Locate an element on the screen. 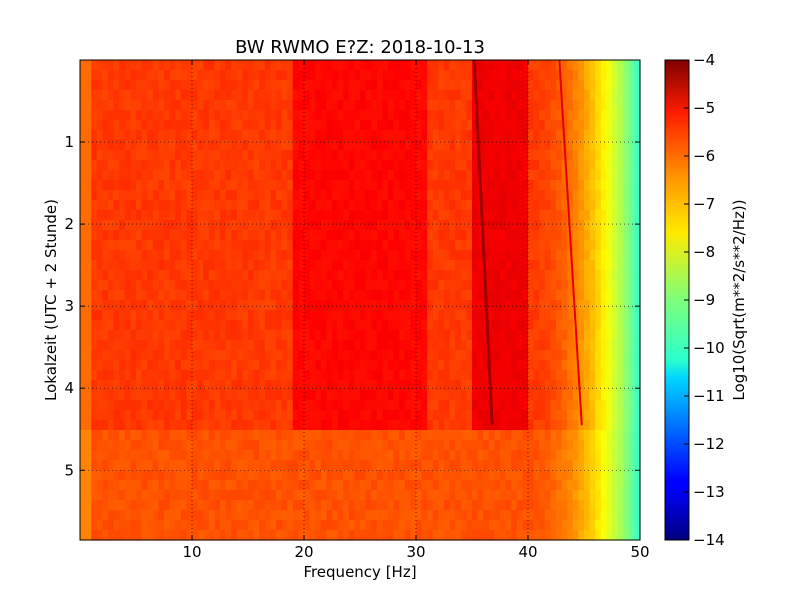 This screenshot has height=600, width=800. colorbar-tick-label: −12 is located at coordinates (709, 444).